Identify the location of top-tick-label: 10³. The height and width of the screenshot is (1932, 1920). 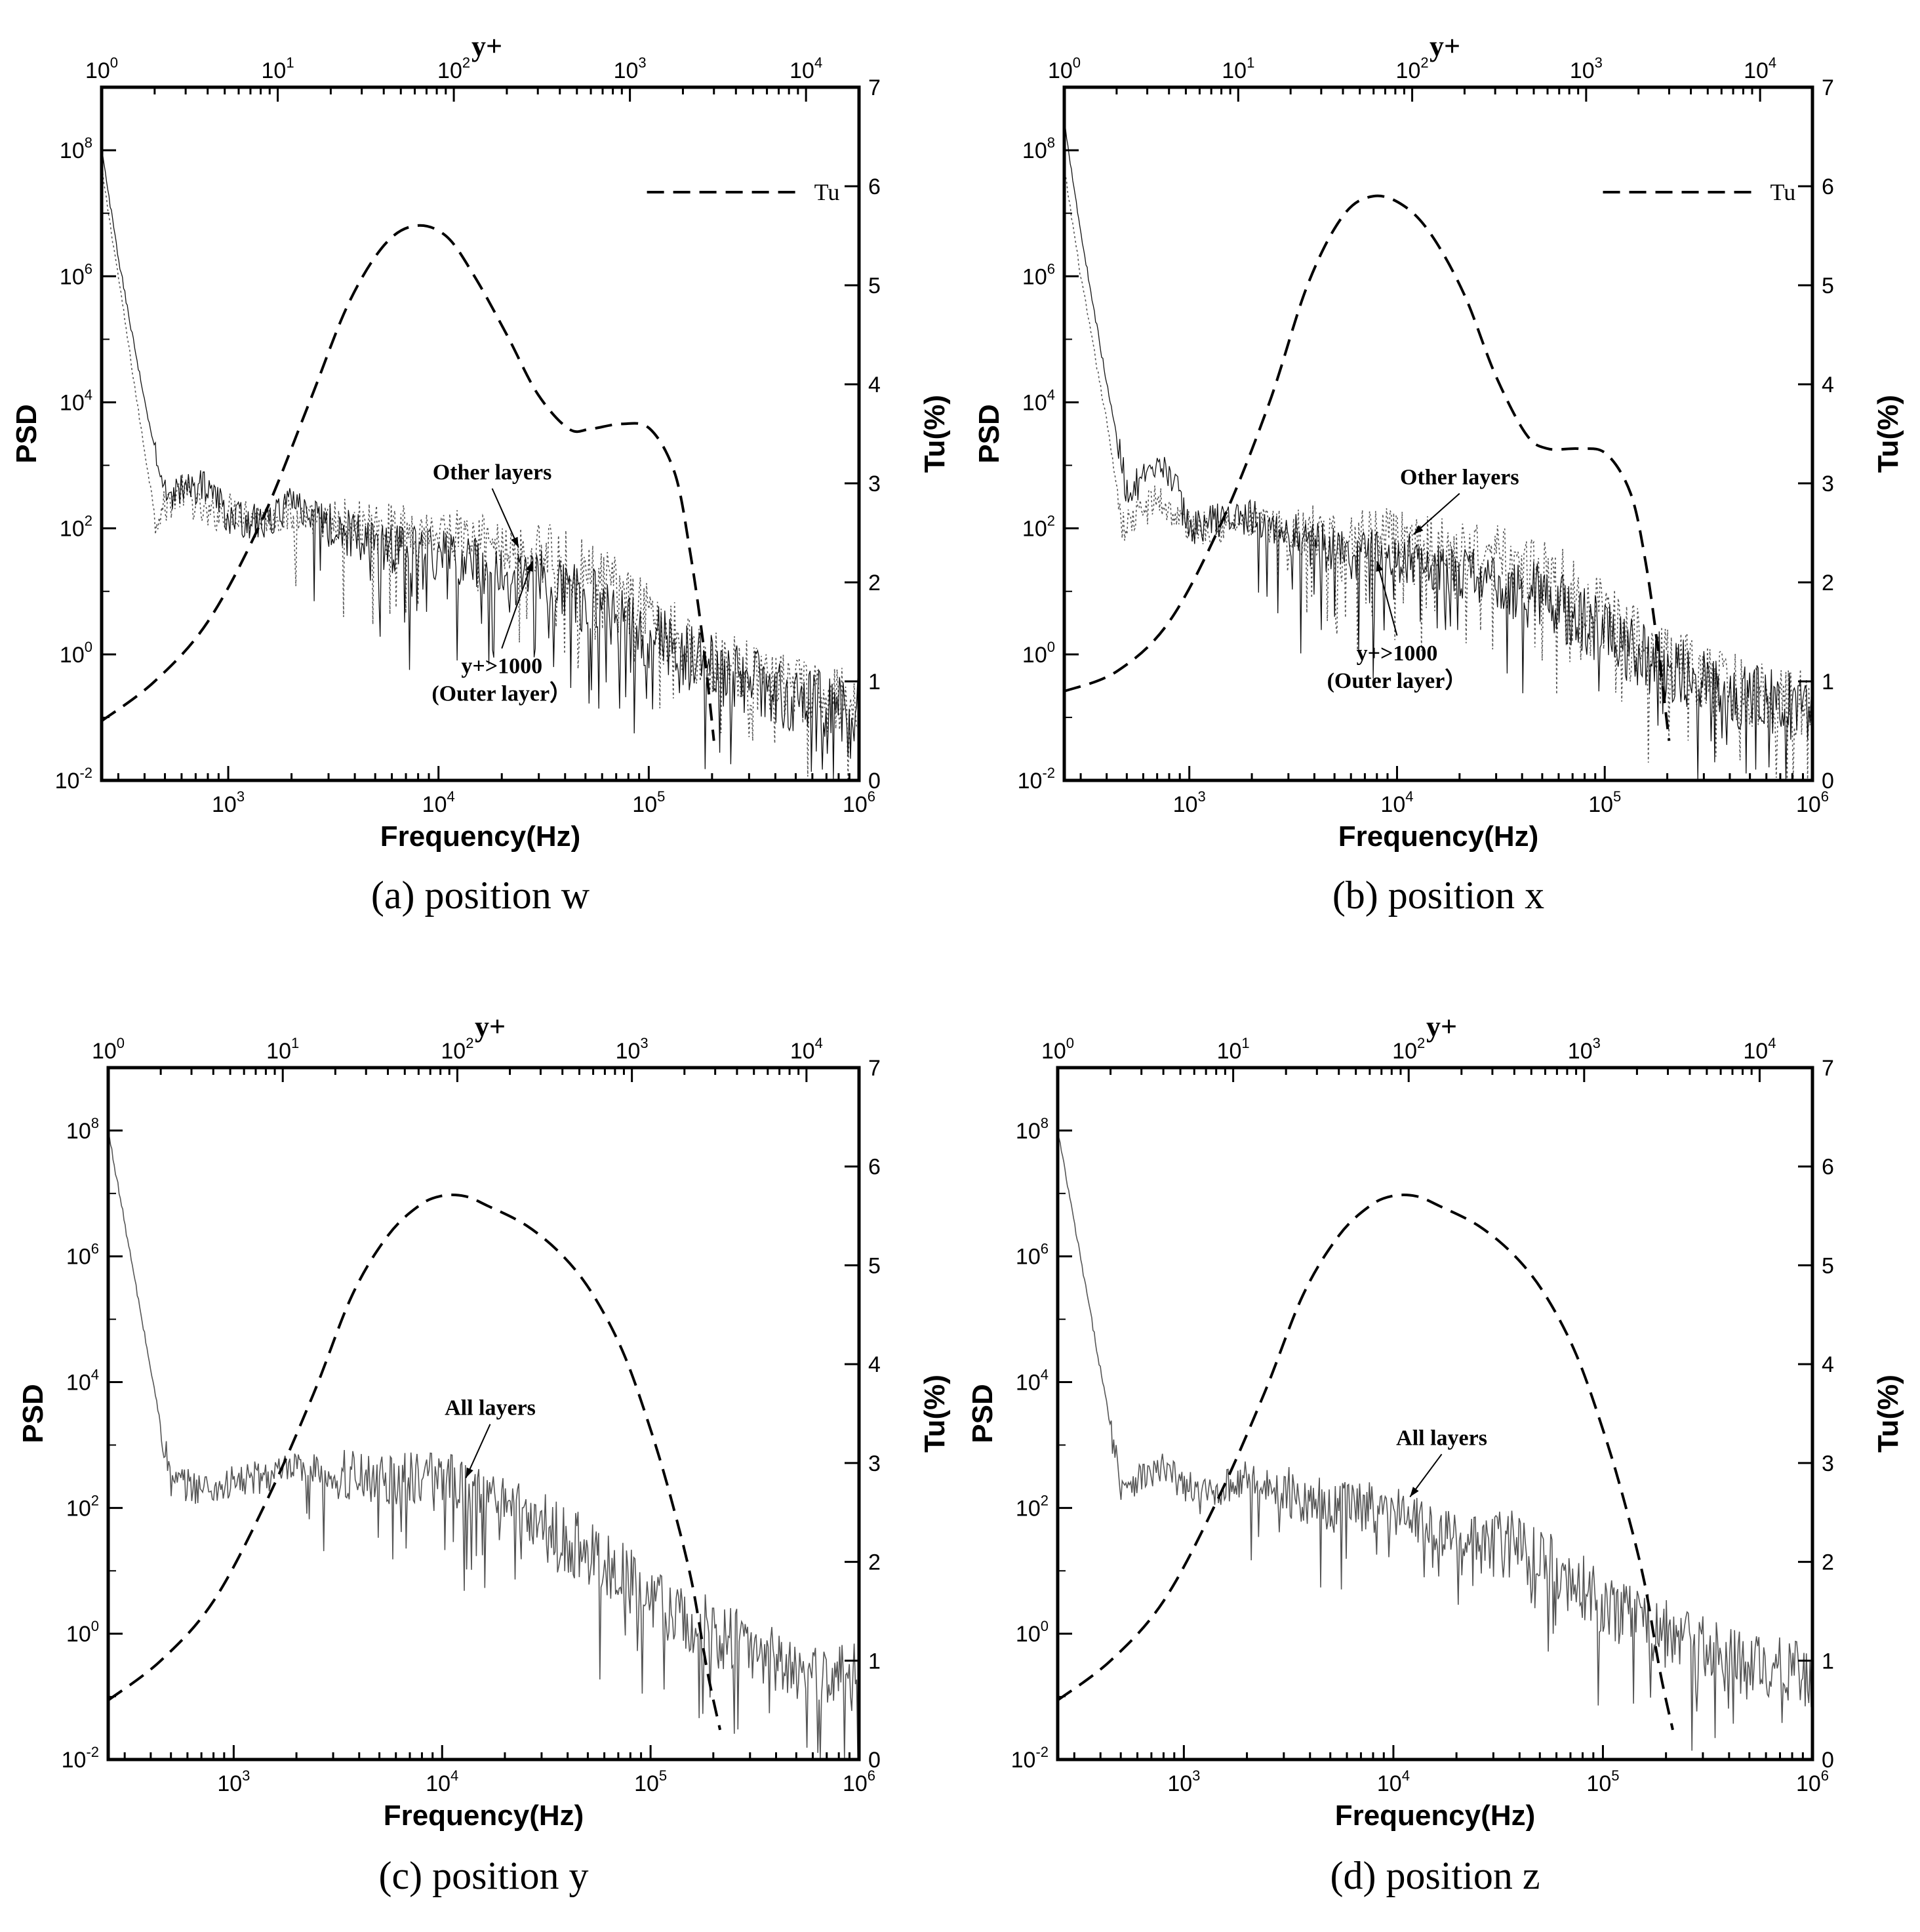
(1584, 1049).